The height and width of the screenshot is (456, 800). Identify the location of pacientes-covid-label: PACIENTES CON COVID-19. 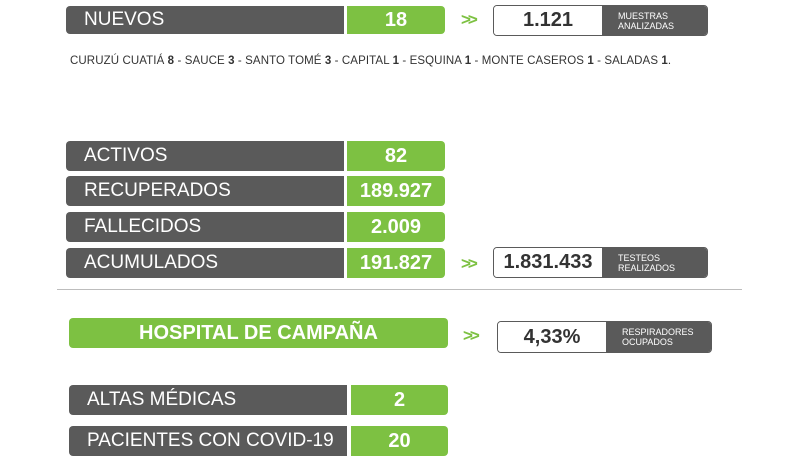
(208, 441).